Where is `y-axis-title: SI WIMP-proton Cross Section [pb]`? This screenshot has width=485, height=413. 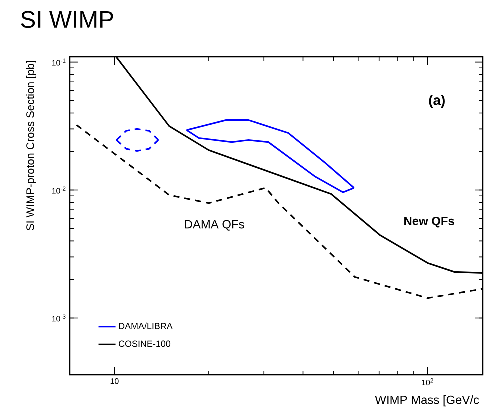
y-axis-title: SI WIMP-proton Cross Section [pb] is located at coordinates (31, 146).